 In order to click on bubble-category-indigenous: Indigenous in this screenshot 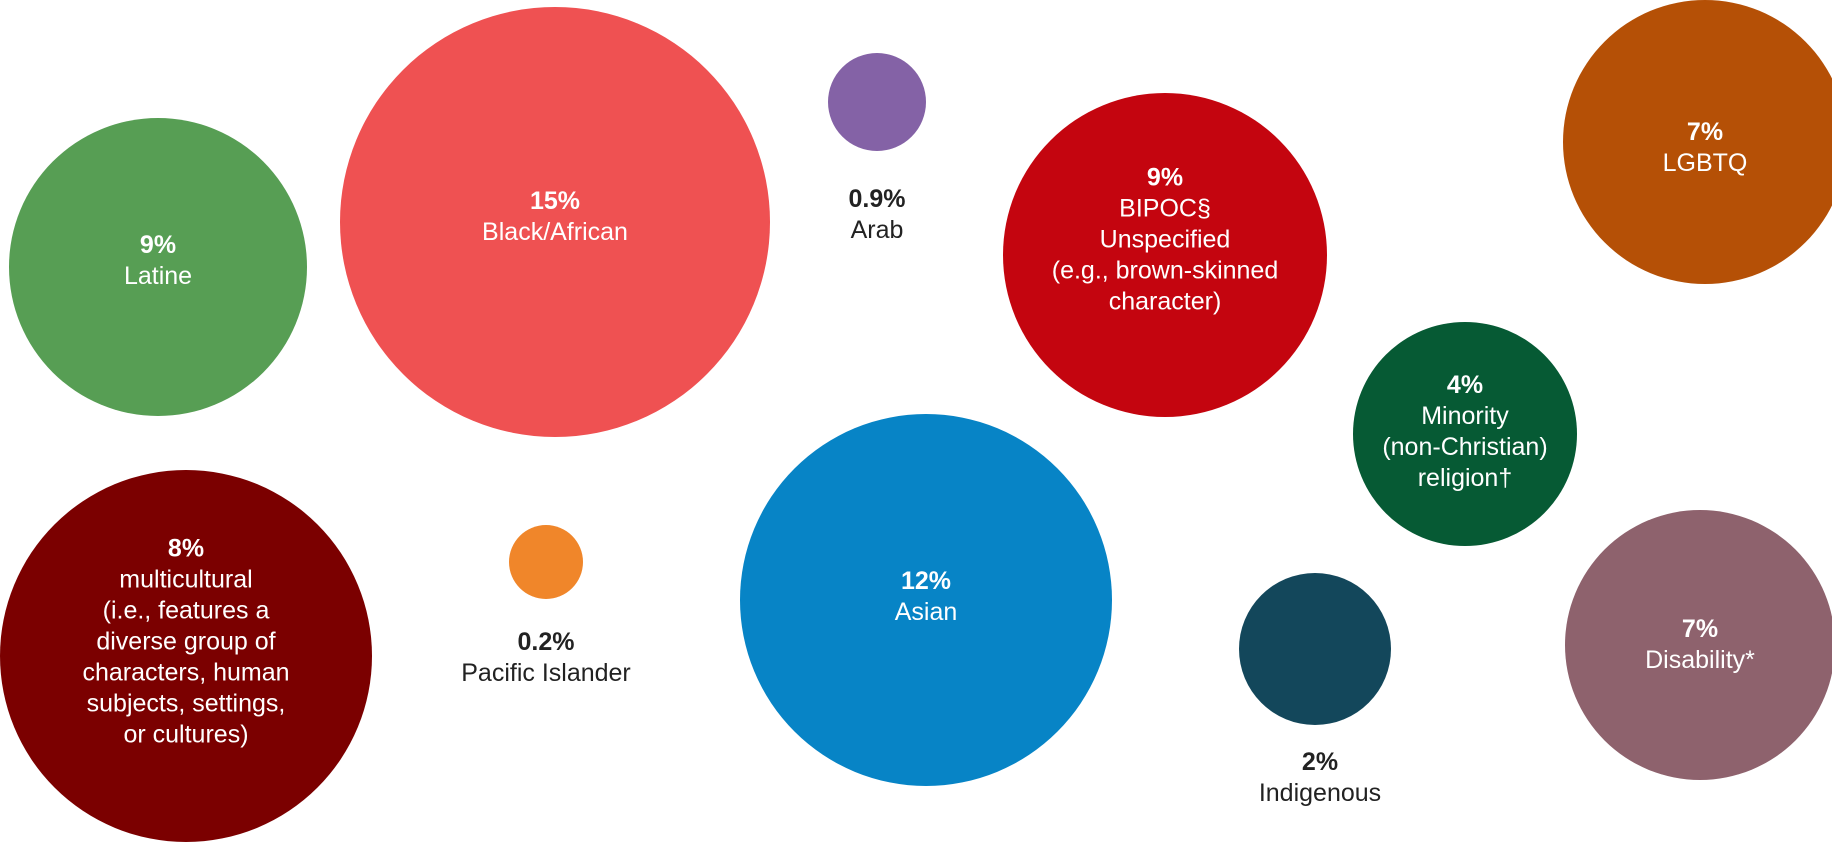, I will do `click(1320, 793)`.